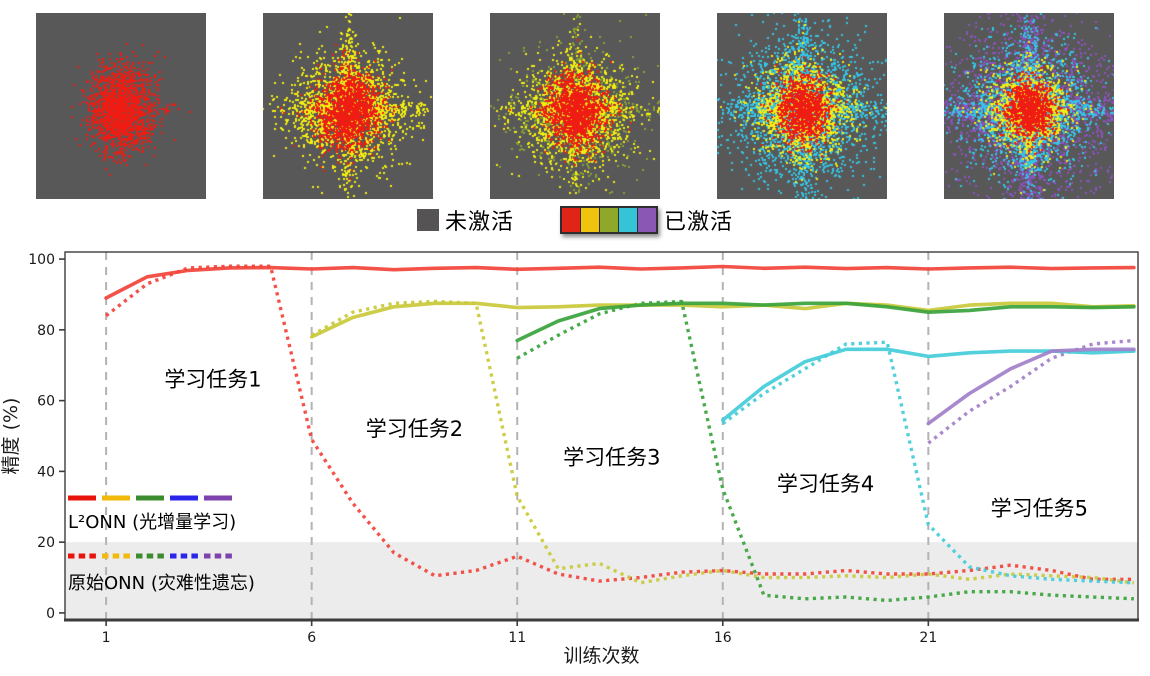 This screenshot has width=1150, height=676. Describe the element at coordinates (825, 484) in the screenshot. I see `annotation-task-4: 学习任务4` at that location.